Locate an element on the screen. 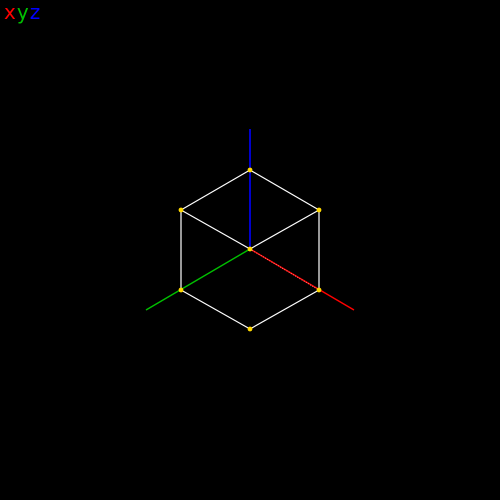 This screenshot has width=500, height=500. axis-y-line is located at coordinates (198, 279).